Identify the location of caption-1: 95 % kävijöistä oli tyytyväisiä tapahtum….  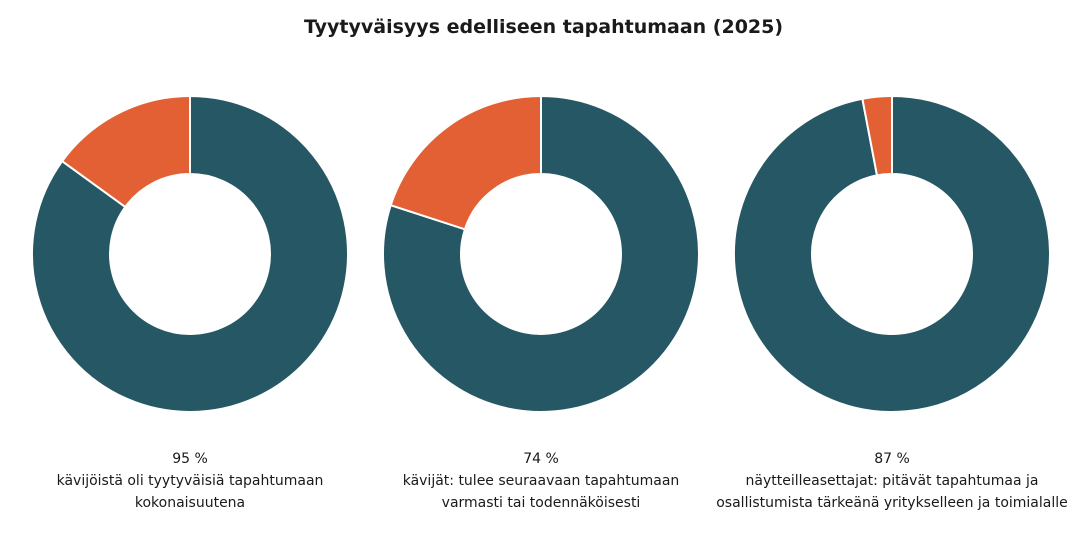
(190, 481).